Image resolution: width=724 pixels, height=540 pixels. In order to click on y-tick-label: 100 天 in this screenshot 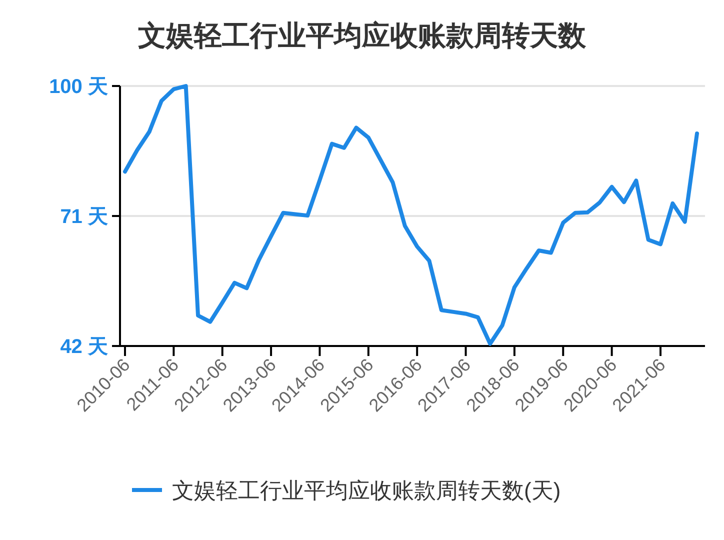, I will do `click(78, 87)`.